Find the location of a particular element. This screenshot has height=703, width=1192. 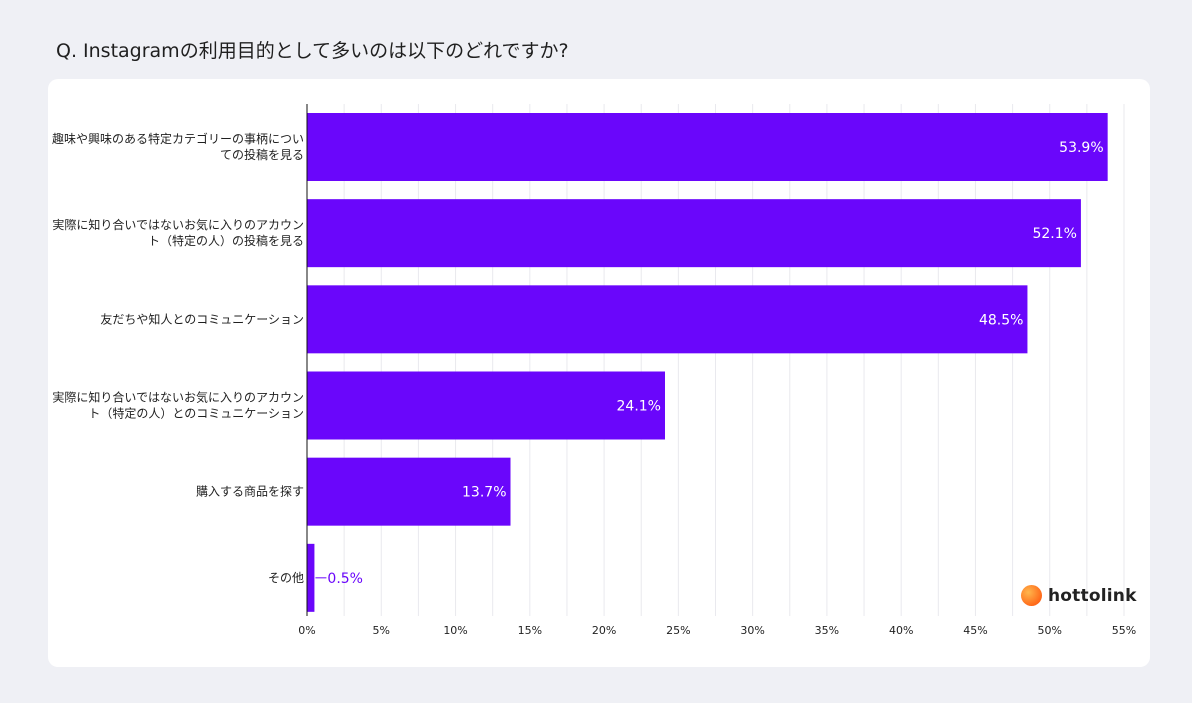

x-tick-label: 35% is located at coordinates (827, 630).